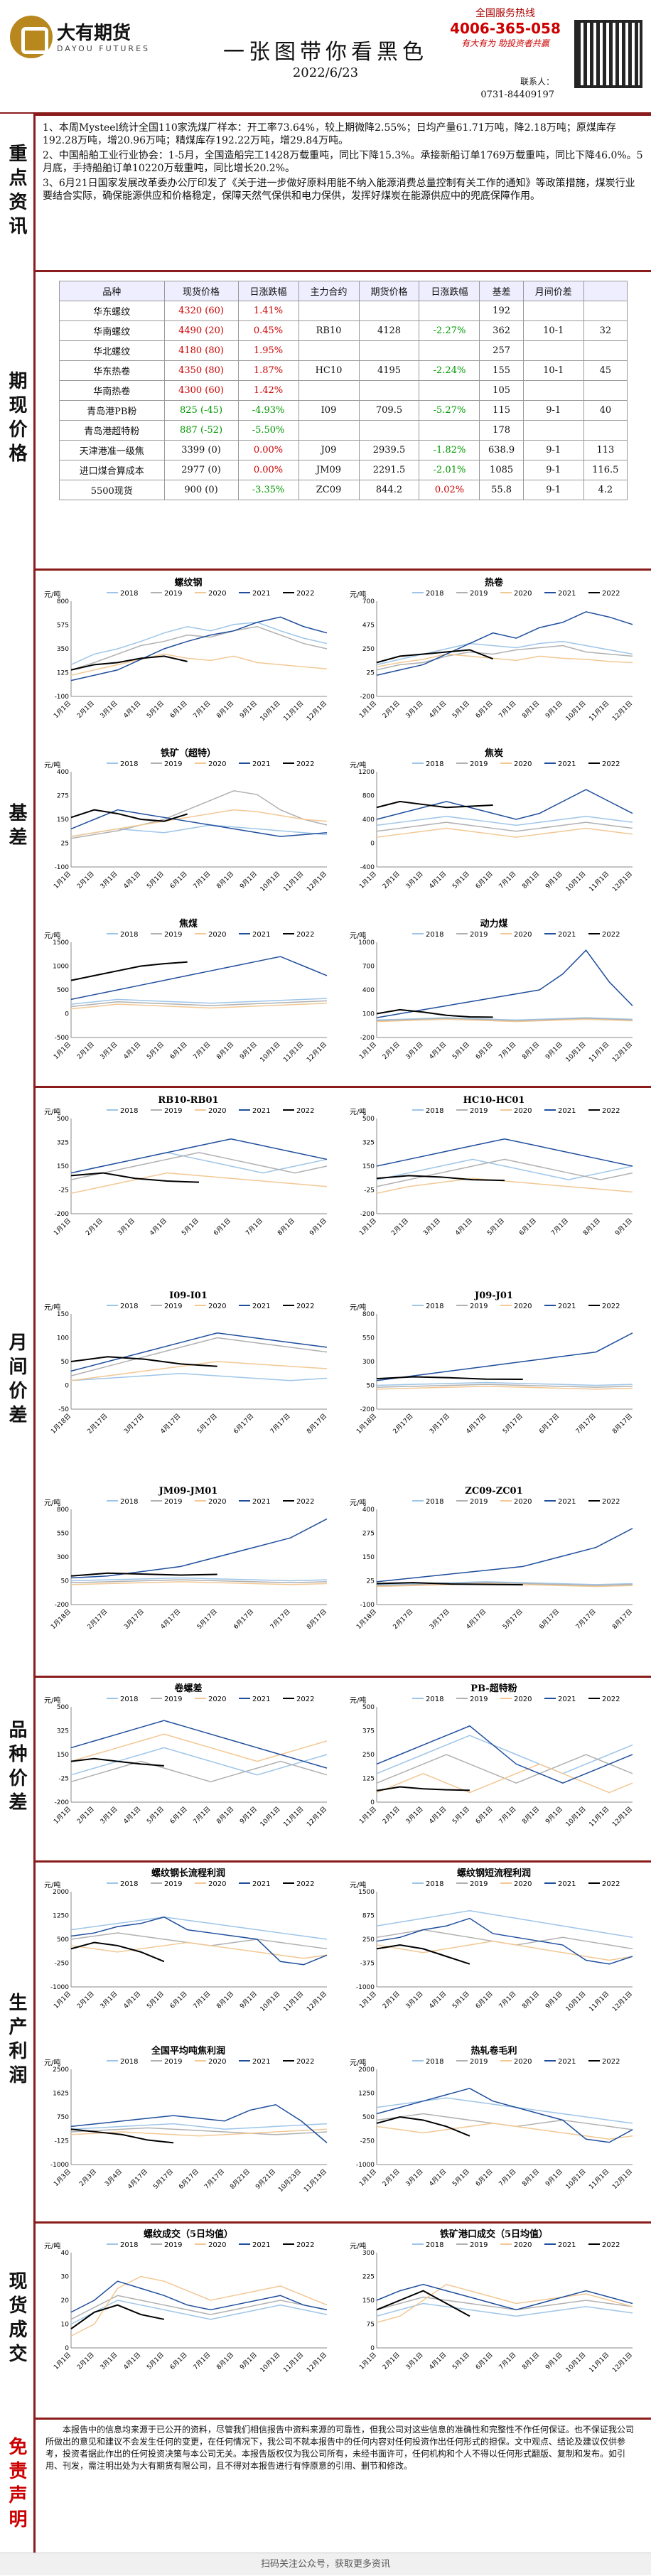 Image resolution: width=651 pixels, height=2576 pixels. Describe the element at coordinates (18, 192) in the screenshot. I see `side-label-news: 重点资讯` at that location.